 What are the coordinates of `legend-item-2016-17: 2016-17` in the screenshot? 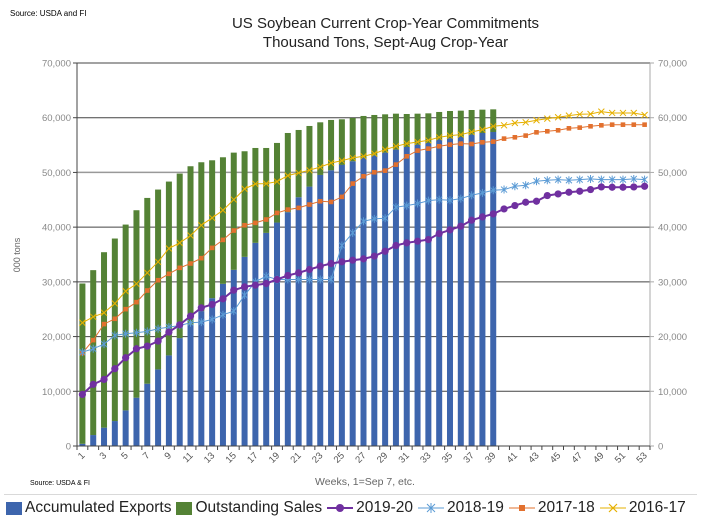 It's located at (642, 508).